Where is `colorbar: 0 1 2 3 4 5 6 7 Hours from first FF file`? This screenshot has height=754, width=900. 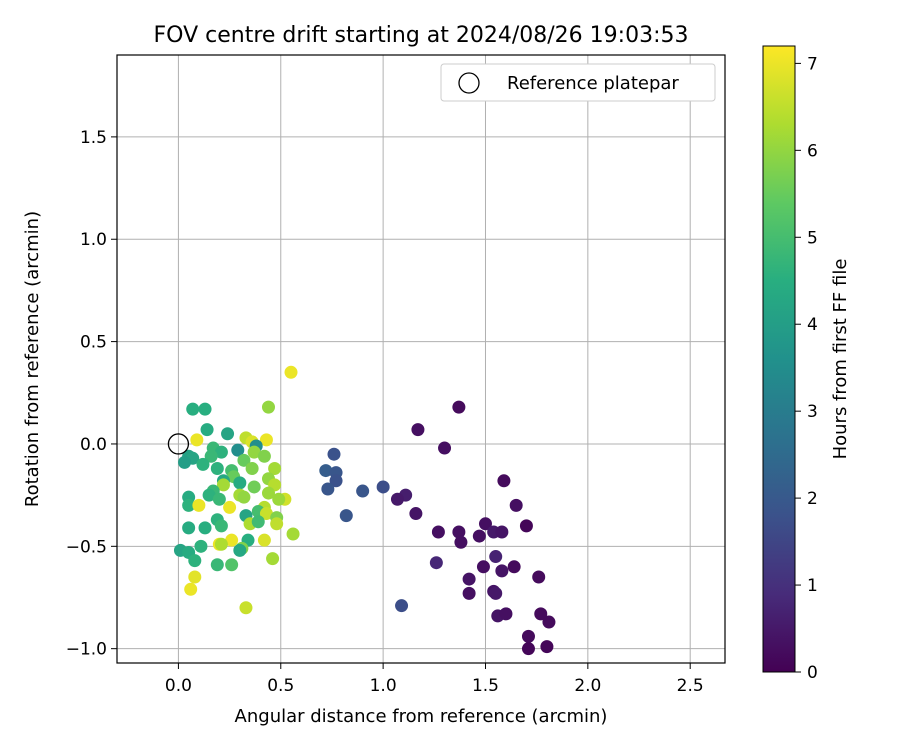 colorbar: 0 1 2 3 4 5 6 7 Hours from first FF file is located at coordinates (806, 364).